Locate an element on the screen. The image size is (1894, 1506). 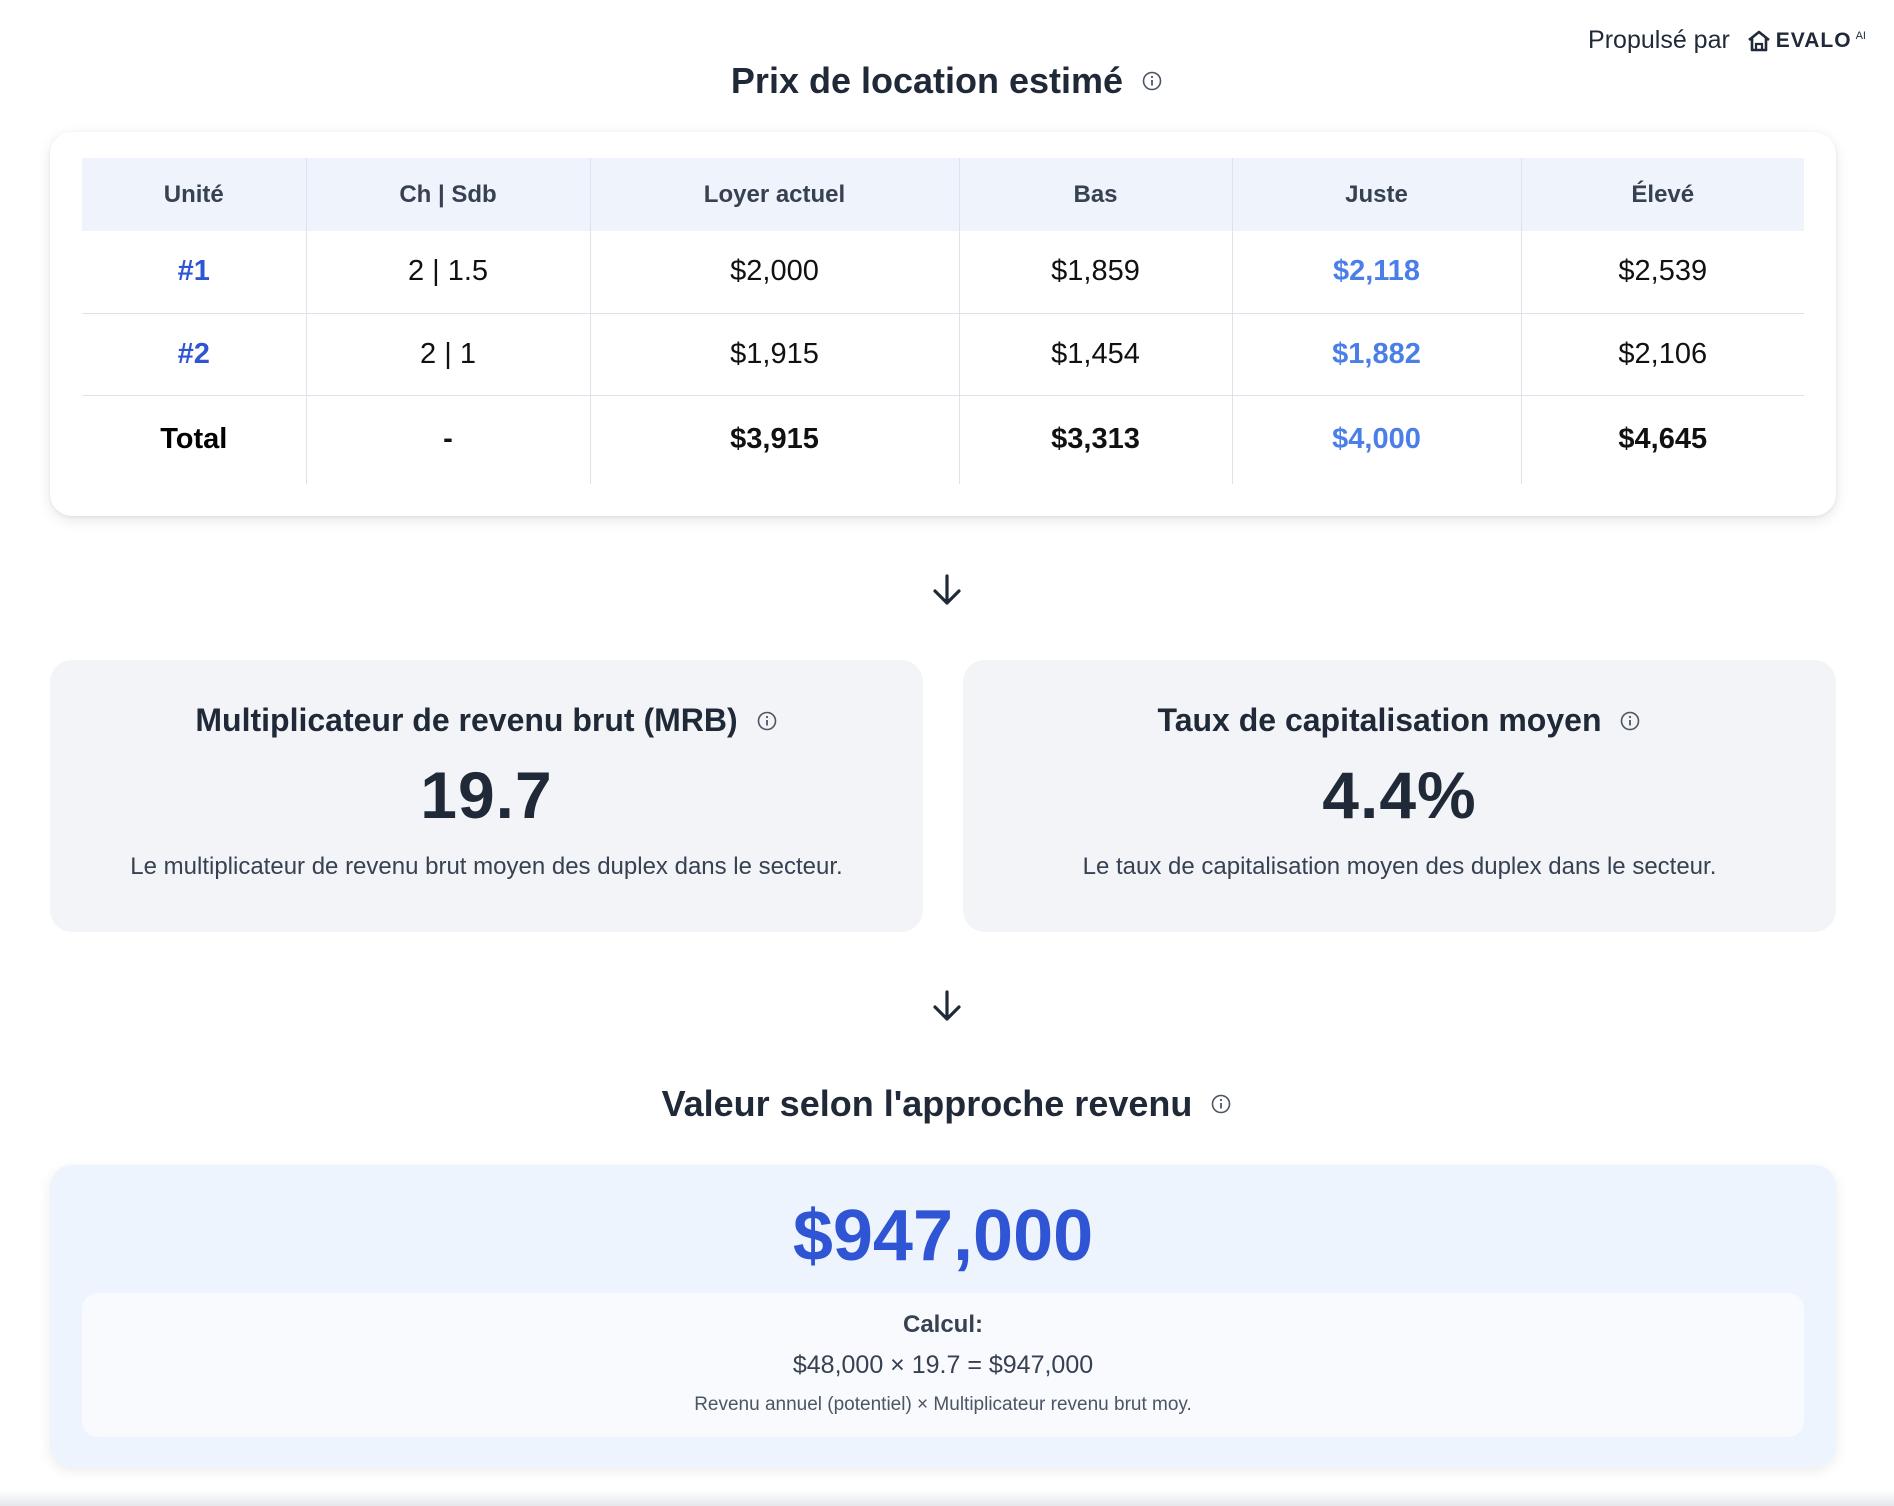
calc-formula: $48,000 × 19.7 = $947,000 is located at coordinates (943, 1365).